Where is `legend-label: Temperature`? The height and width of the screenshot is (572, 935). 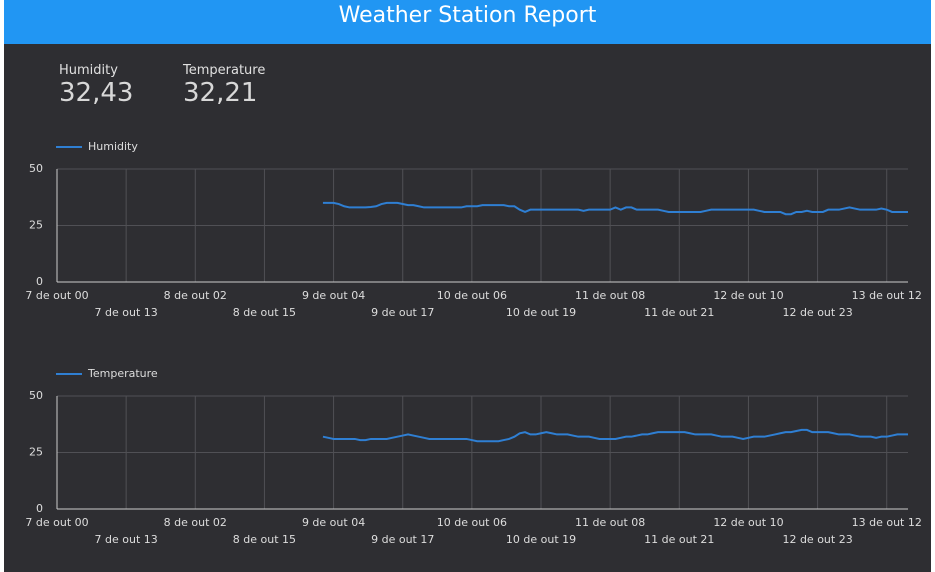
legend-label: Temperature is located at coordinates (122, 373).